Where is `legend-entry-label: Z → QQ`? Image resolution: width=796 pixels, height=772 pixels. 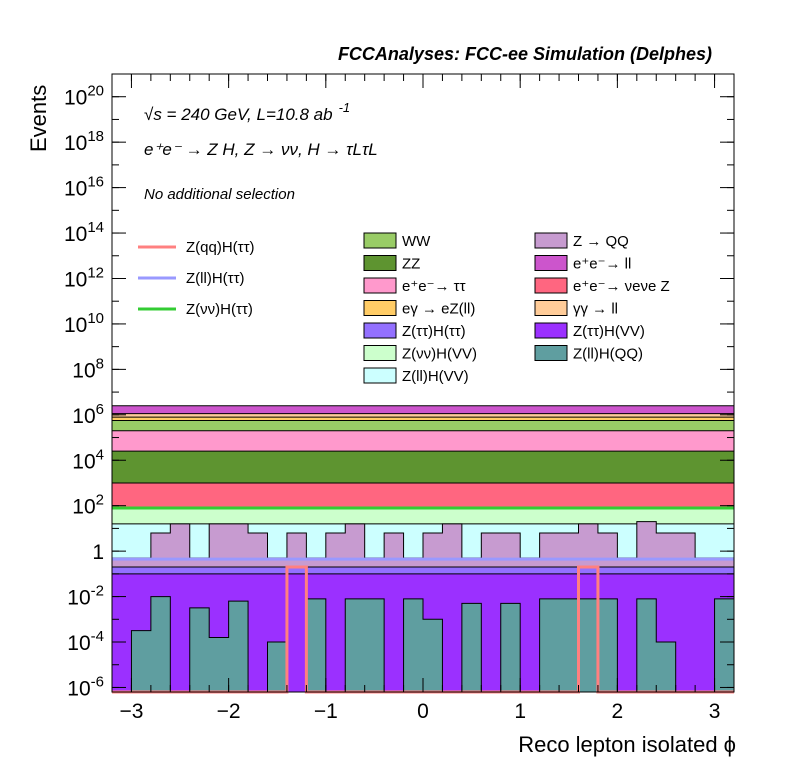 legend-entry-label: Z → QQ is located at coordinates (601, 241).